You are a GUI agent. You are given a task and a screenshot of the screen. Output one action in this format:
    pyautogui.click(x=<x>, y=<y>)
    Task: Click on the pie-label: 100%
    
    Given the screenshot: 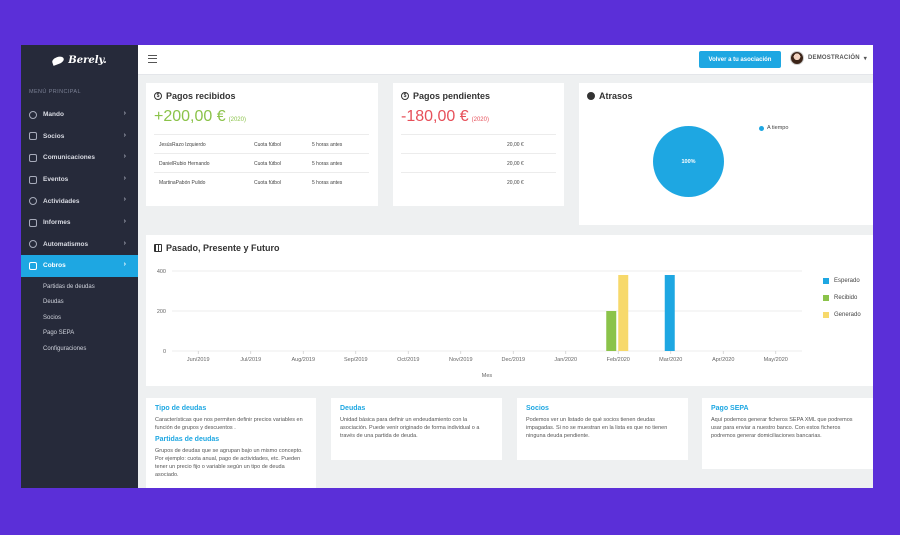 What is the action you would take?
    pyautogui.click(x=688, y=161)
    